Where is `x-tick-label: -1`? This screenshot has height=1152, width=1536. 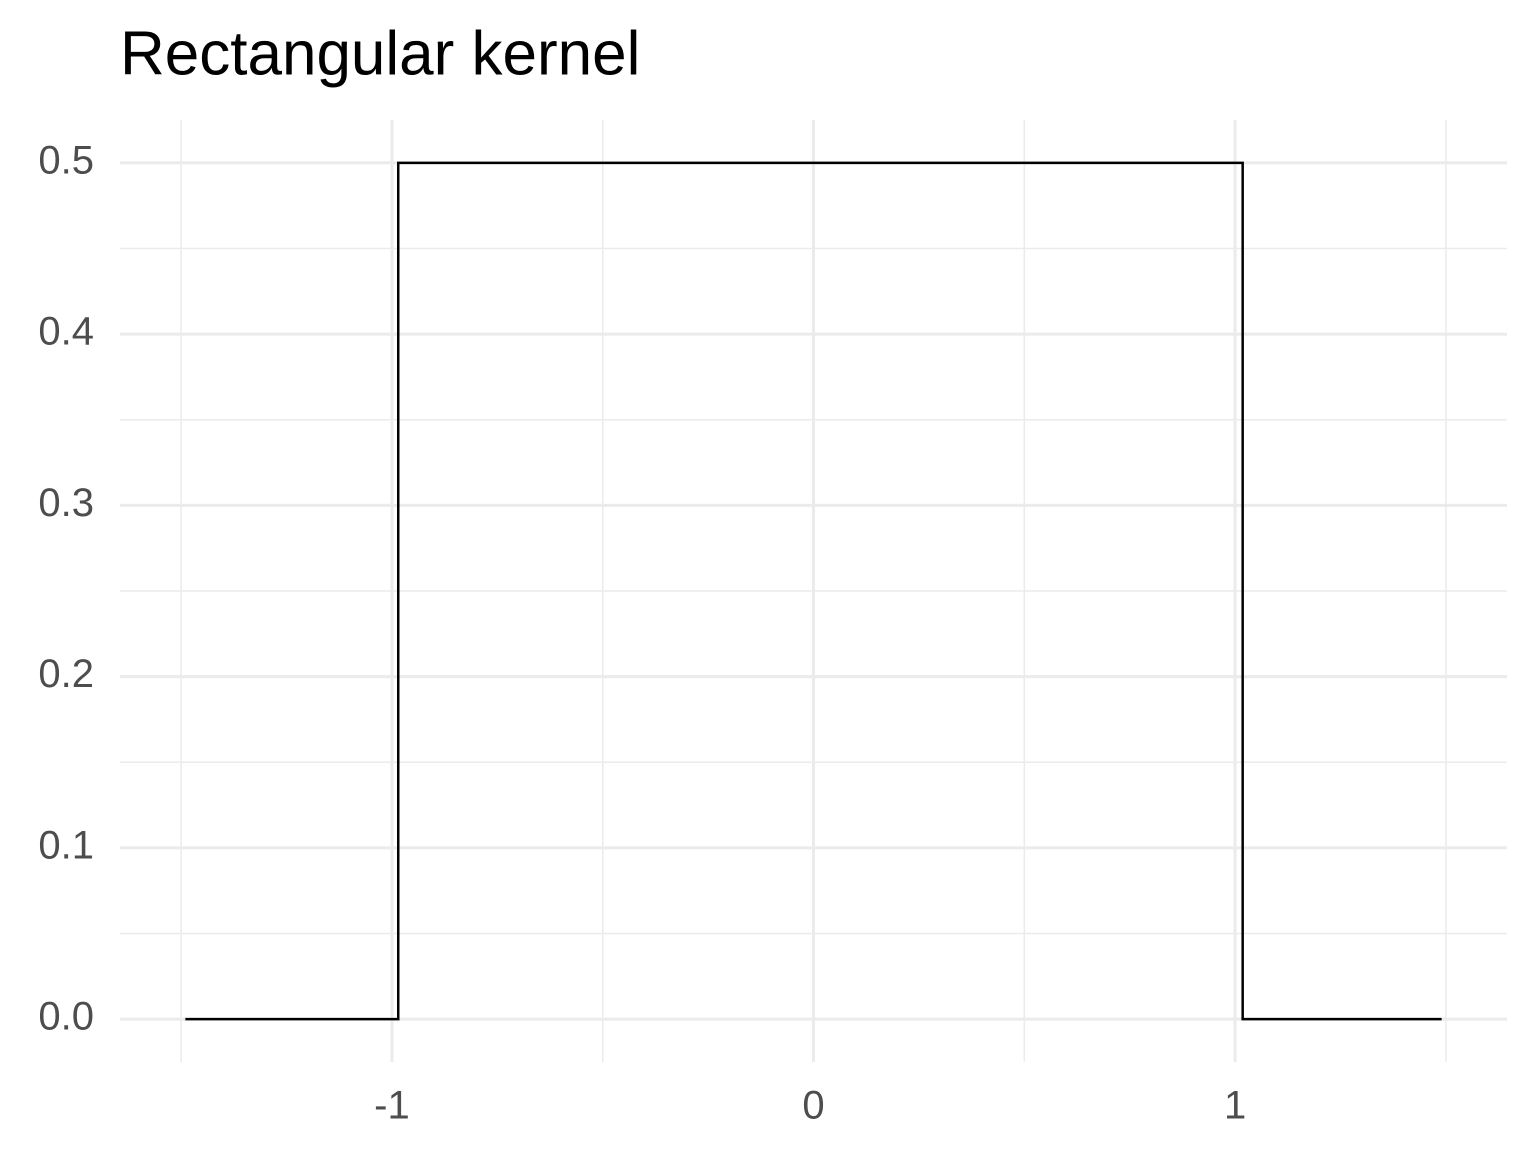
x-tick-label: -1 is located at coordinates (392, 1106).